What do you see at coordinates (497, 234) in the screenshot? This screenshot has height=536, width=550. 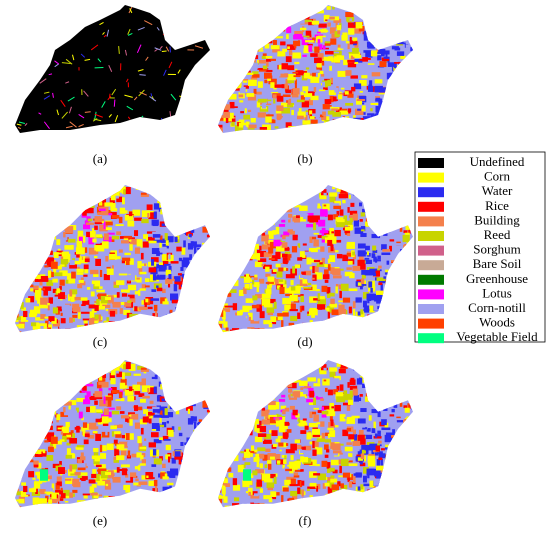 I see `legend-label: Reed` at bounding box center [497, 234].